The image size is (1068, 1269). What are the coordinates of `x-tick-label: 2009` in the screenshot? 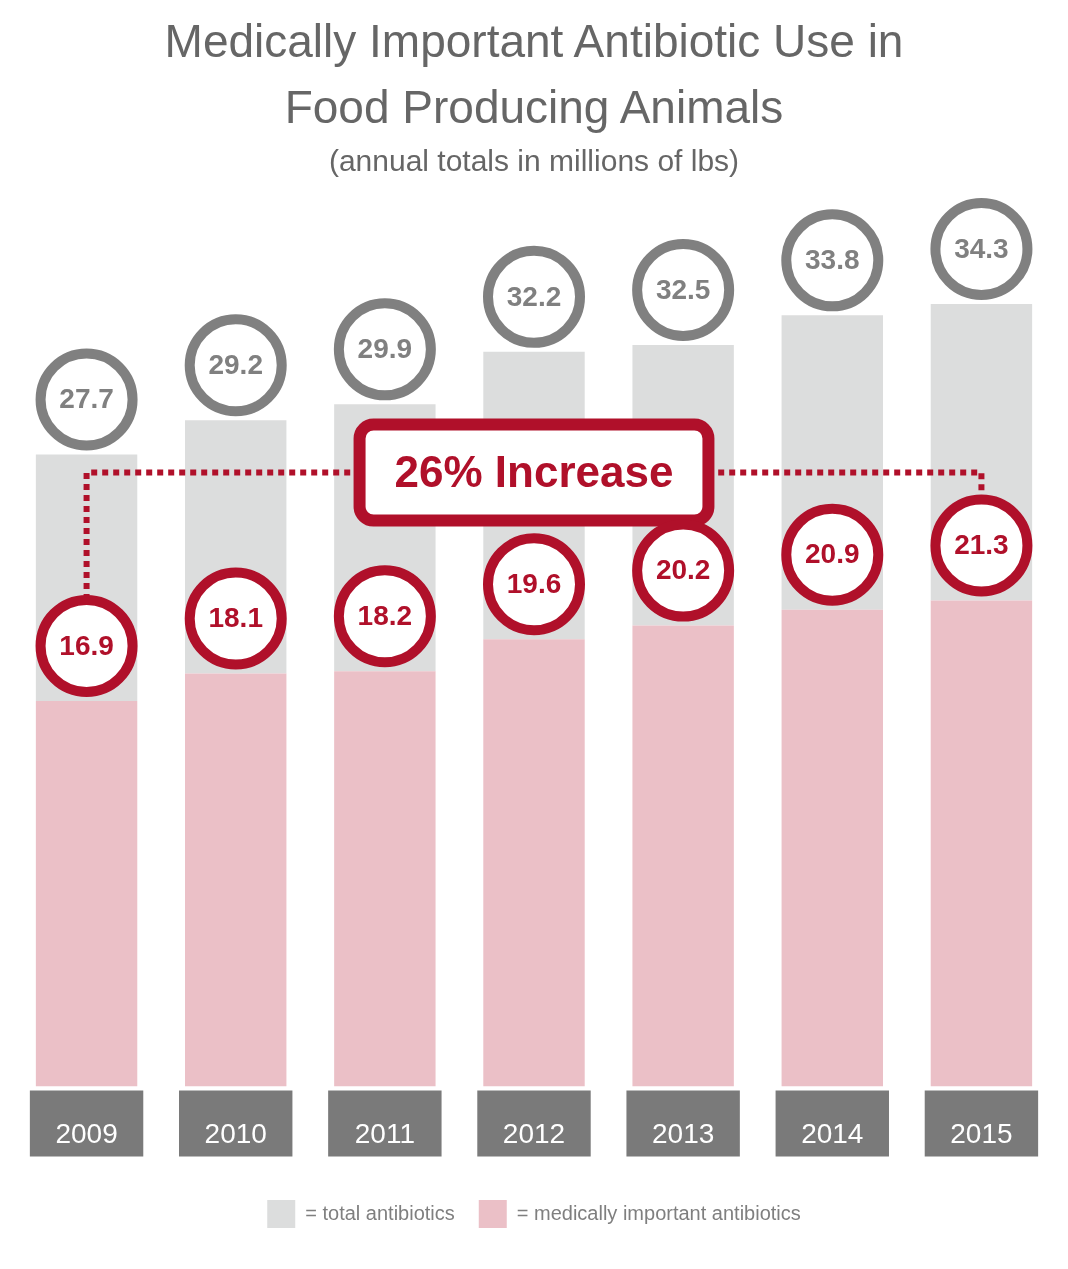 It's located at (86, 1133).